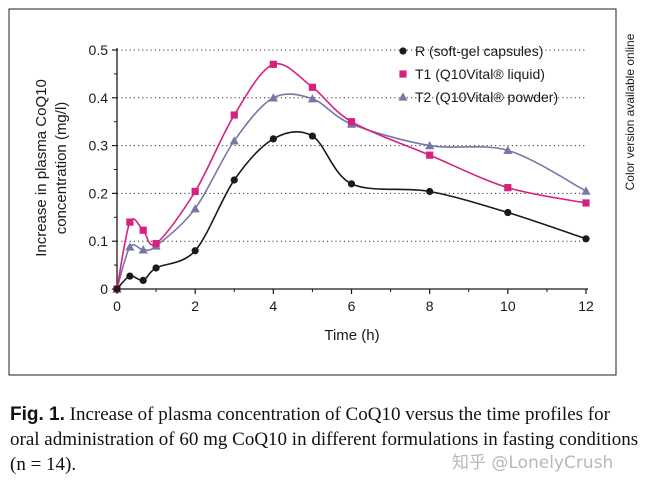 Image resolution: width=648 pixels, height=488 pixels. Describe the element at coordinates (195, 306) in the screenshot. I see `x-tick-label: 2` at that location.